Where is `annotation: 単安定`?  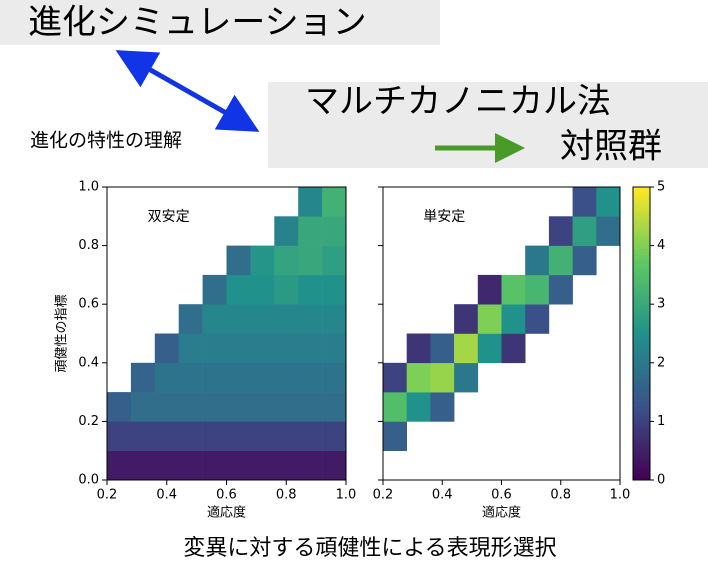 annotation: 単安定 is located at coordinates (444, 217).